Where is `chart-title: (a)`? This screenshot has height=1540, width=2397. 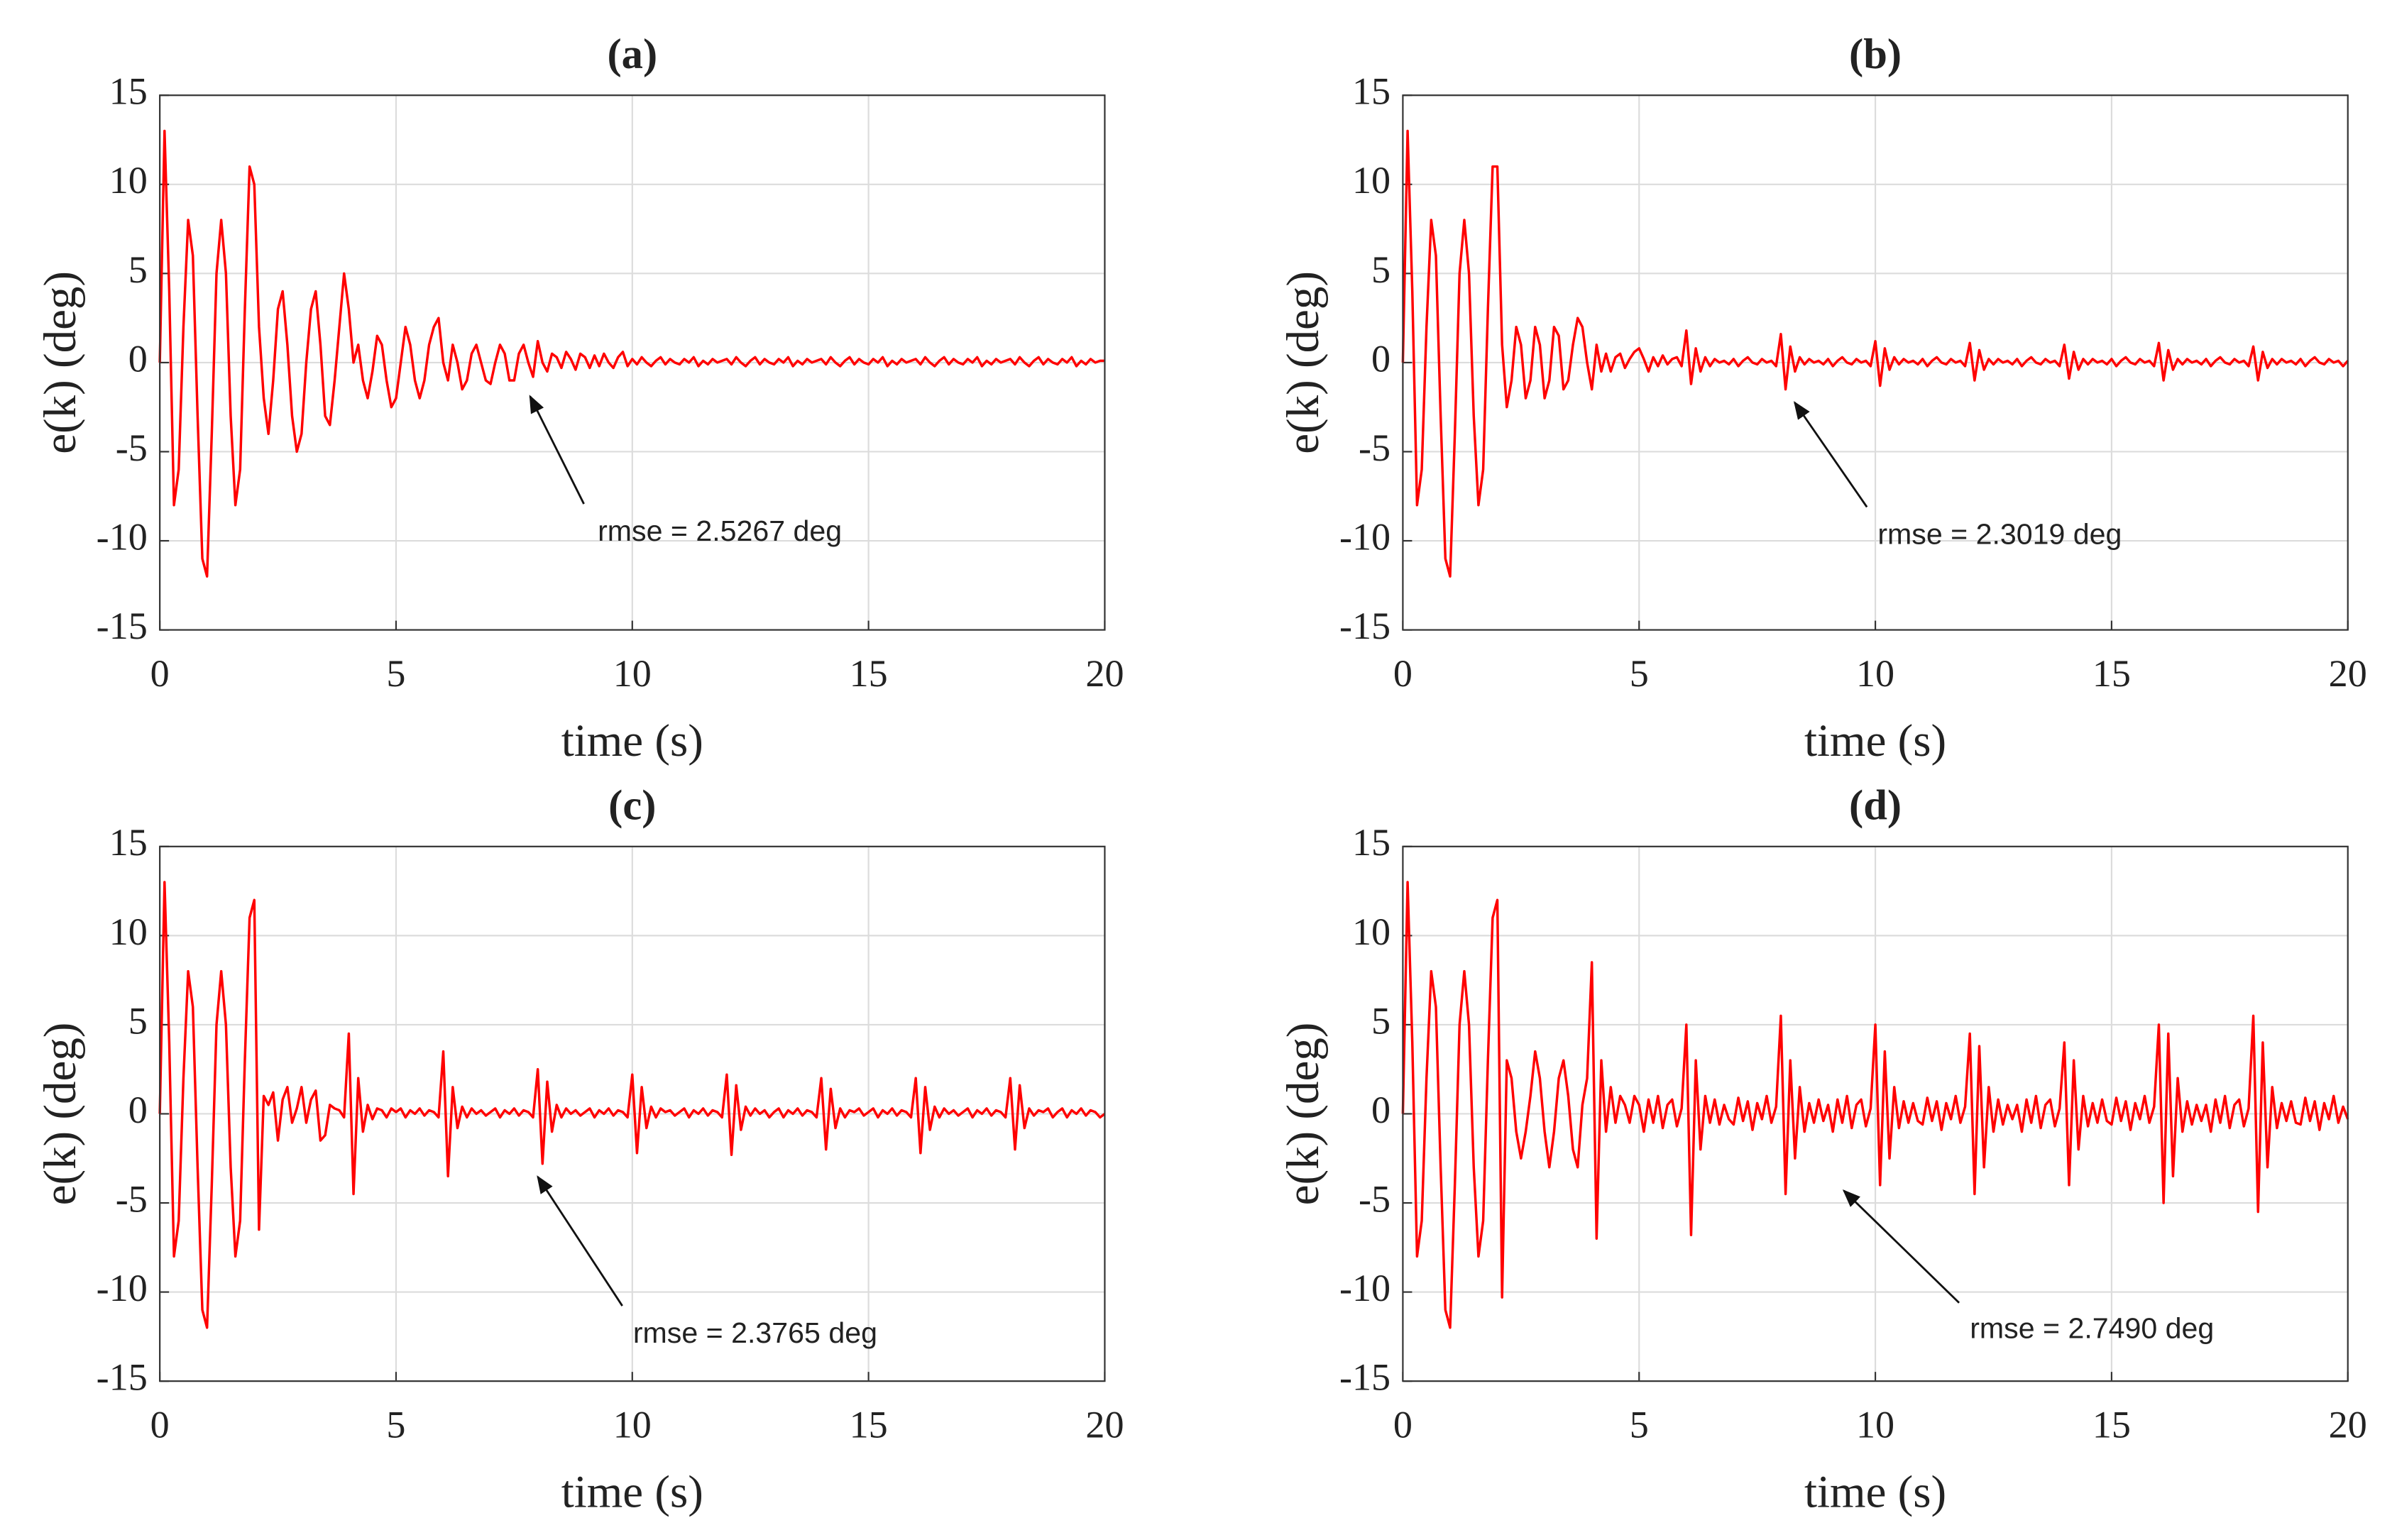
chart-title: (a) is located at coordinates (632, 55).